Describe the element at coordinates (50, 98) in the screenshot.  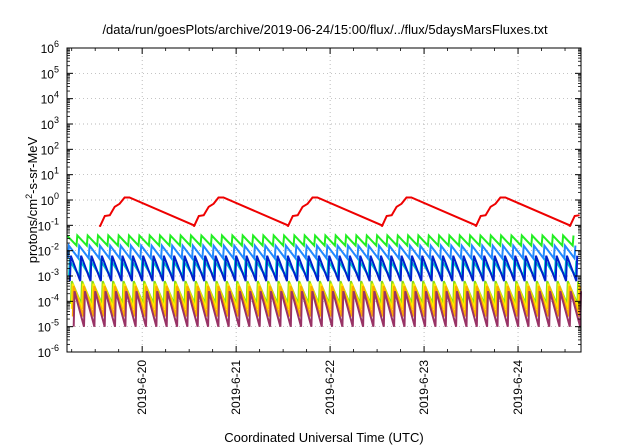
I see `y-tick-label: 10⁴` at that location.